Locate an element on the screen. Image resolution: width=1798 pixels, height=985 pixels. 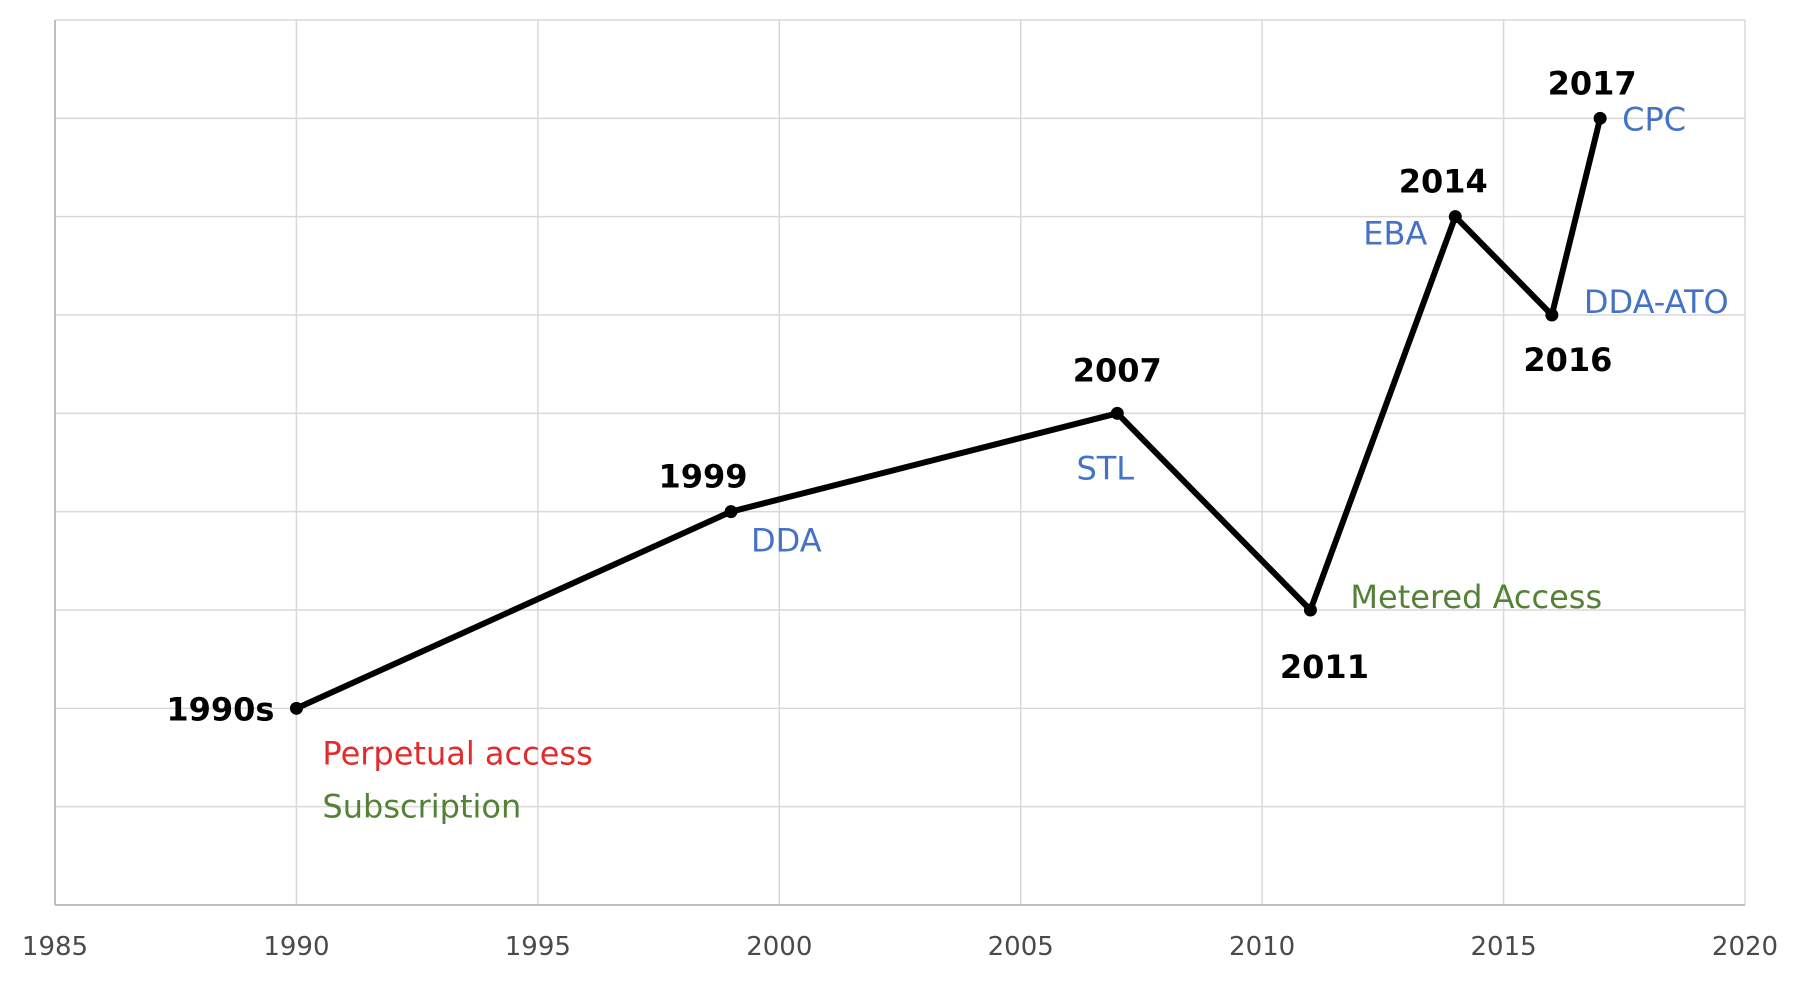
model-label: EBA is located at coordinates (1395, 234).